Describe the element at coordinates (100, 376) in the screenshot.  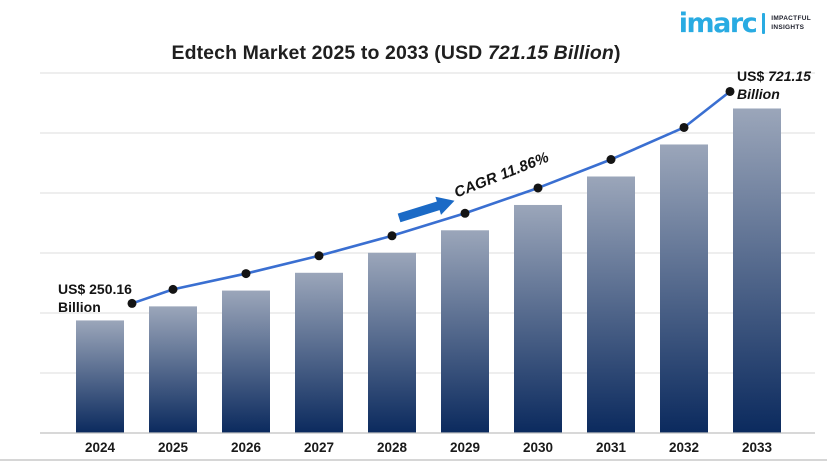
I see `bar-2024` at that location.